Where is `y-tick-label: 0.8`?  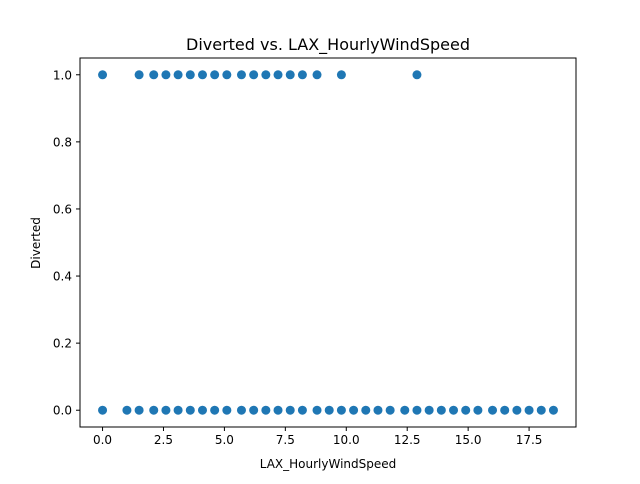 y-tick-label: 0.8 is located at coordinates (62, 142).